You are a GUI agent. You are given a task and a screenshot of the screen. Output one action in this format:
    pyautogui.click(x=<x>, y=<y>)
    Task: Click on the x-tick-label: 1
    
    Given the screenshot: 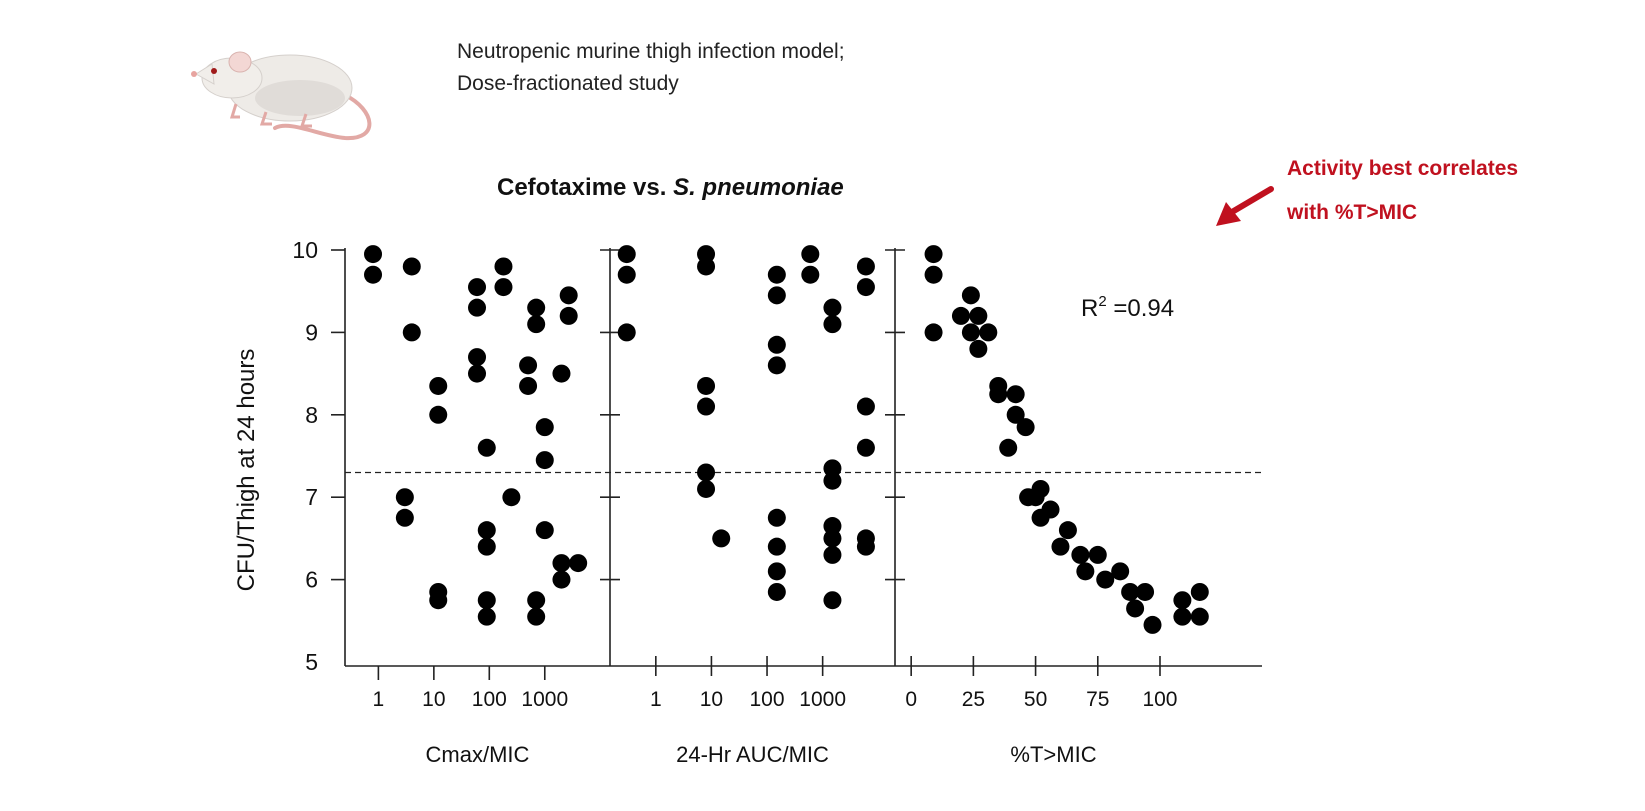 What is the action you would take?
    pyautogui.click(x=379, y=699)
    